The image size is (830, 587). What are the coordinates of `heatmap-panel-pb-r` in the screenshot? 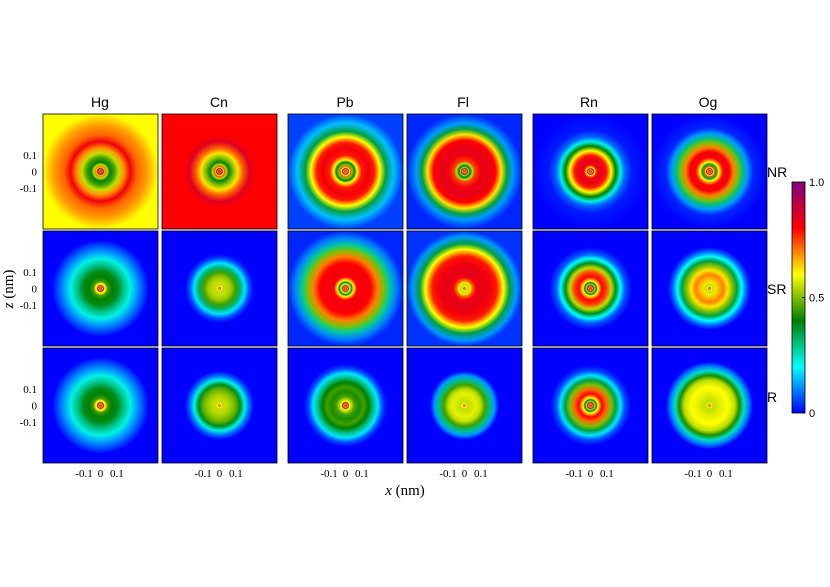 It's located at (345, 405).